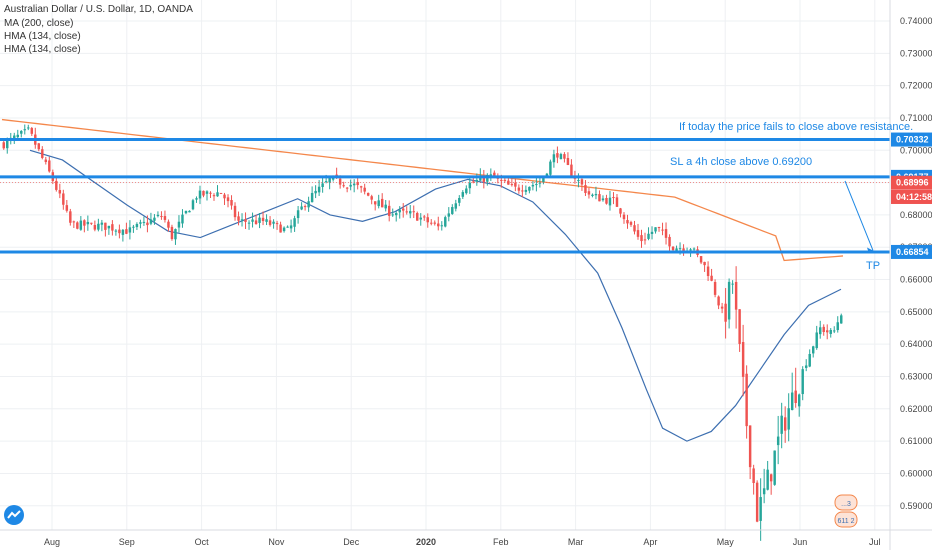 This screenshot has height=555, width=932. I want to click on event-badge: ...3 611 2, so click(846, 511).